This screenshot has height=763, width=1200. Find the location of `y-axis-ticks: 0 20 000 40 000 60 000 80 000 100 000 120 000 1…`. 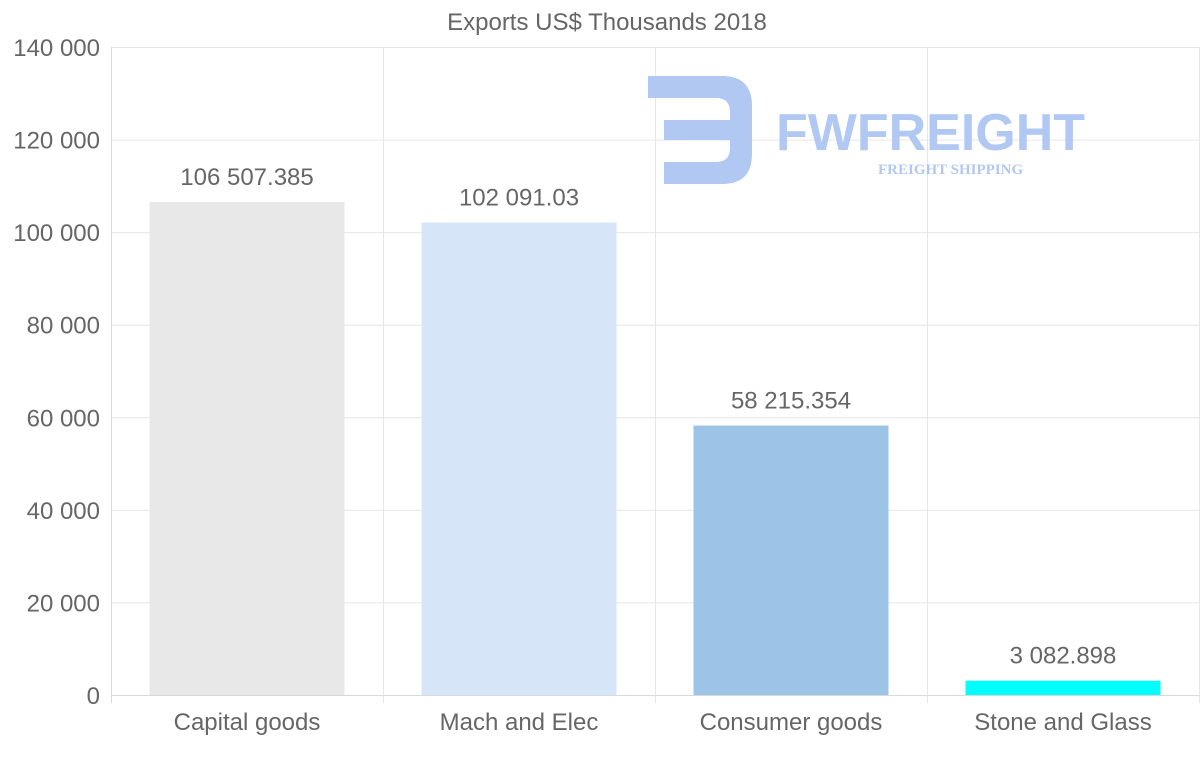

y-axis-ticks: 0 20 000 40 000 60 000 80 000 100 000 120 000 1… is located at coordinates (56, 372).